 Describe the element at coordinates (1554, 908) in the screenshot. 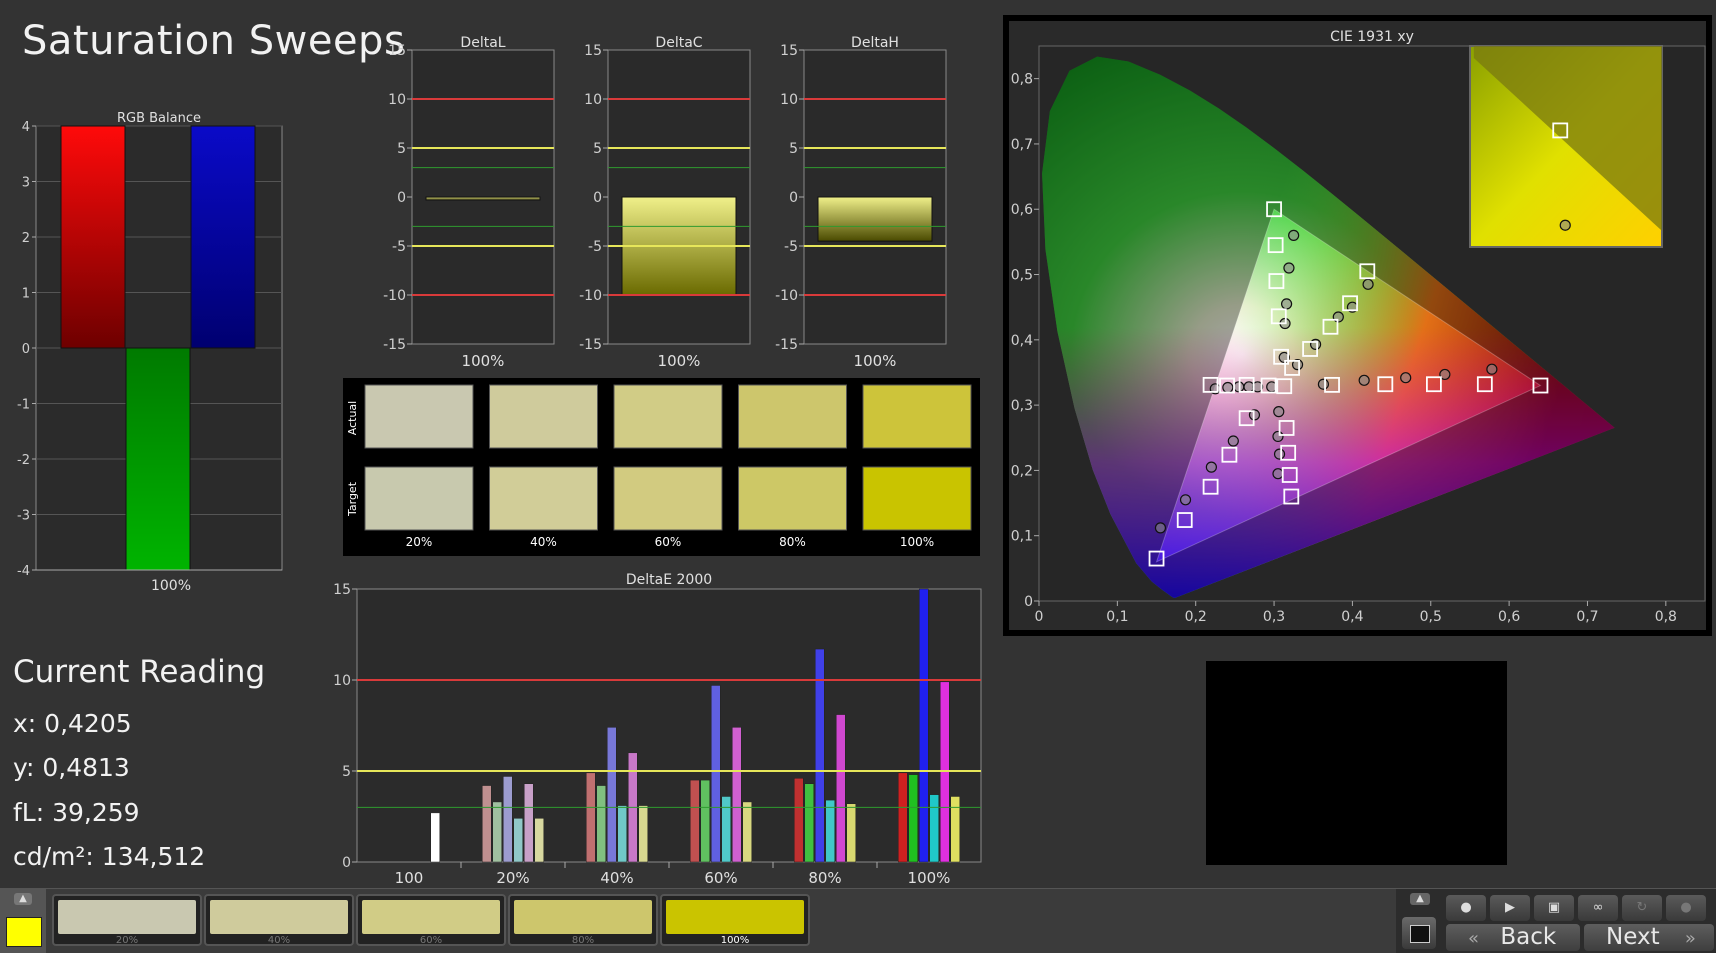

I see `save-icon: ▣` at that location.